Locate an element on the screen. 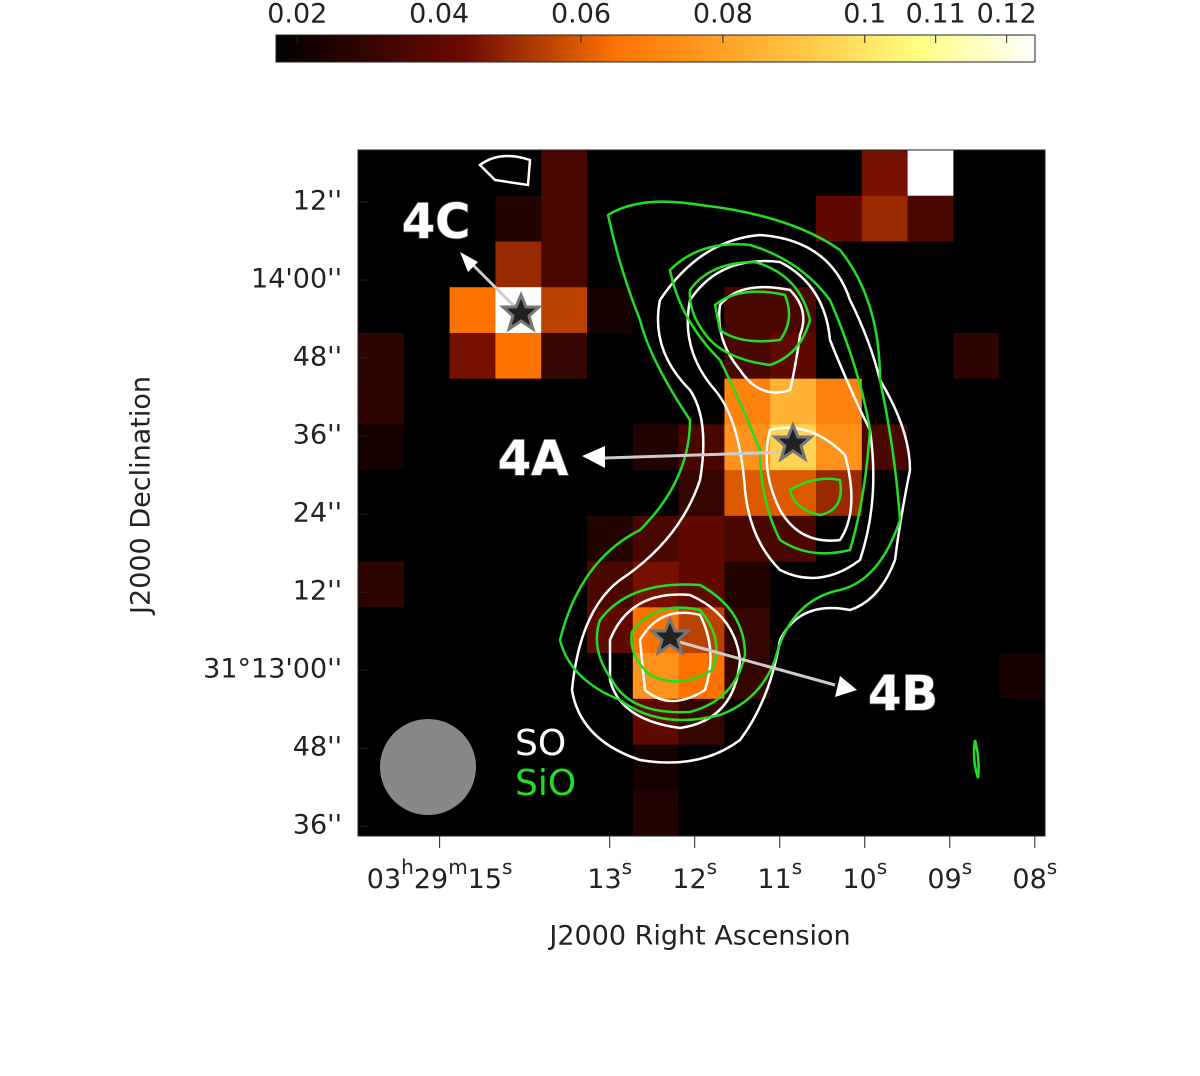  x-tick-label: 09s is located at coordinates (949, 875).